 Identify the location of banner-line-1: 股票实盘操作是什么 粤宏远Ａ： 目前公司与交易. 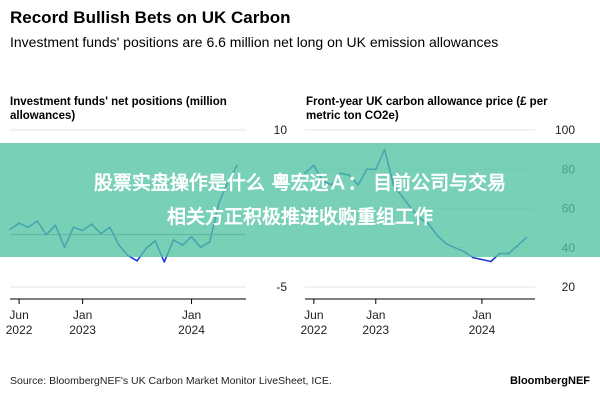
(300, 183).